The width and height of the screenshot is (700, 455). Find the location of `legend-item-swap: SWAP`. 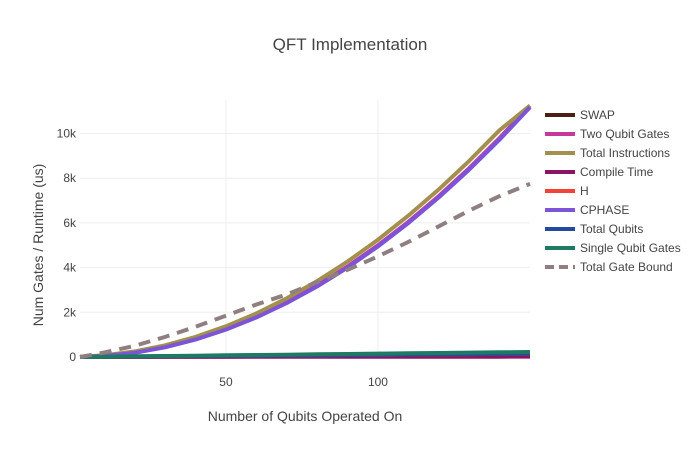

legend-item-swap: SWAP is located at coordinates (580, 115).